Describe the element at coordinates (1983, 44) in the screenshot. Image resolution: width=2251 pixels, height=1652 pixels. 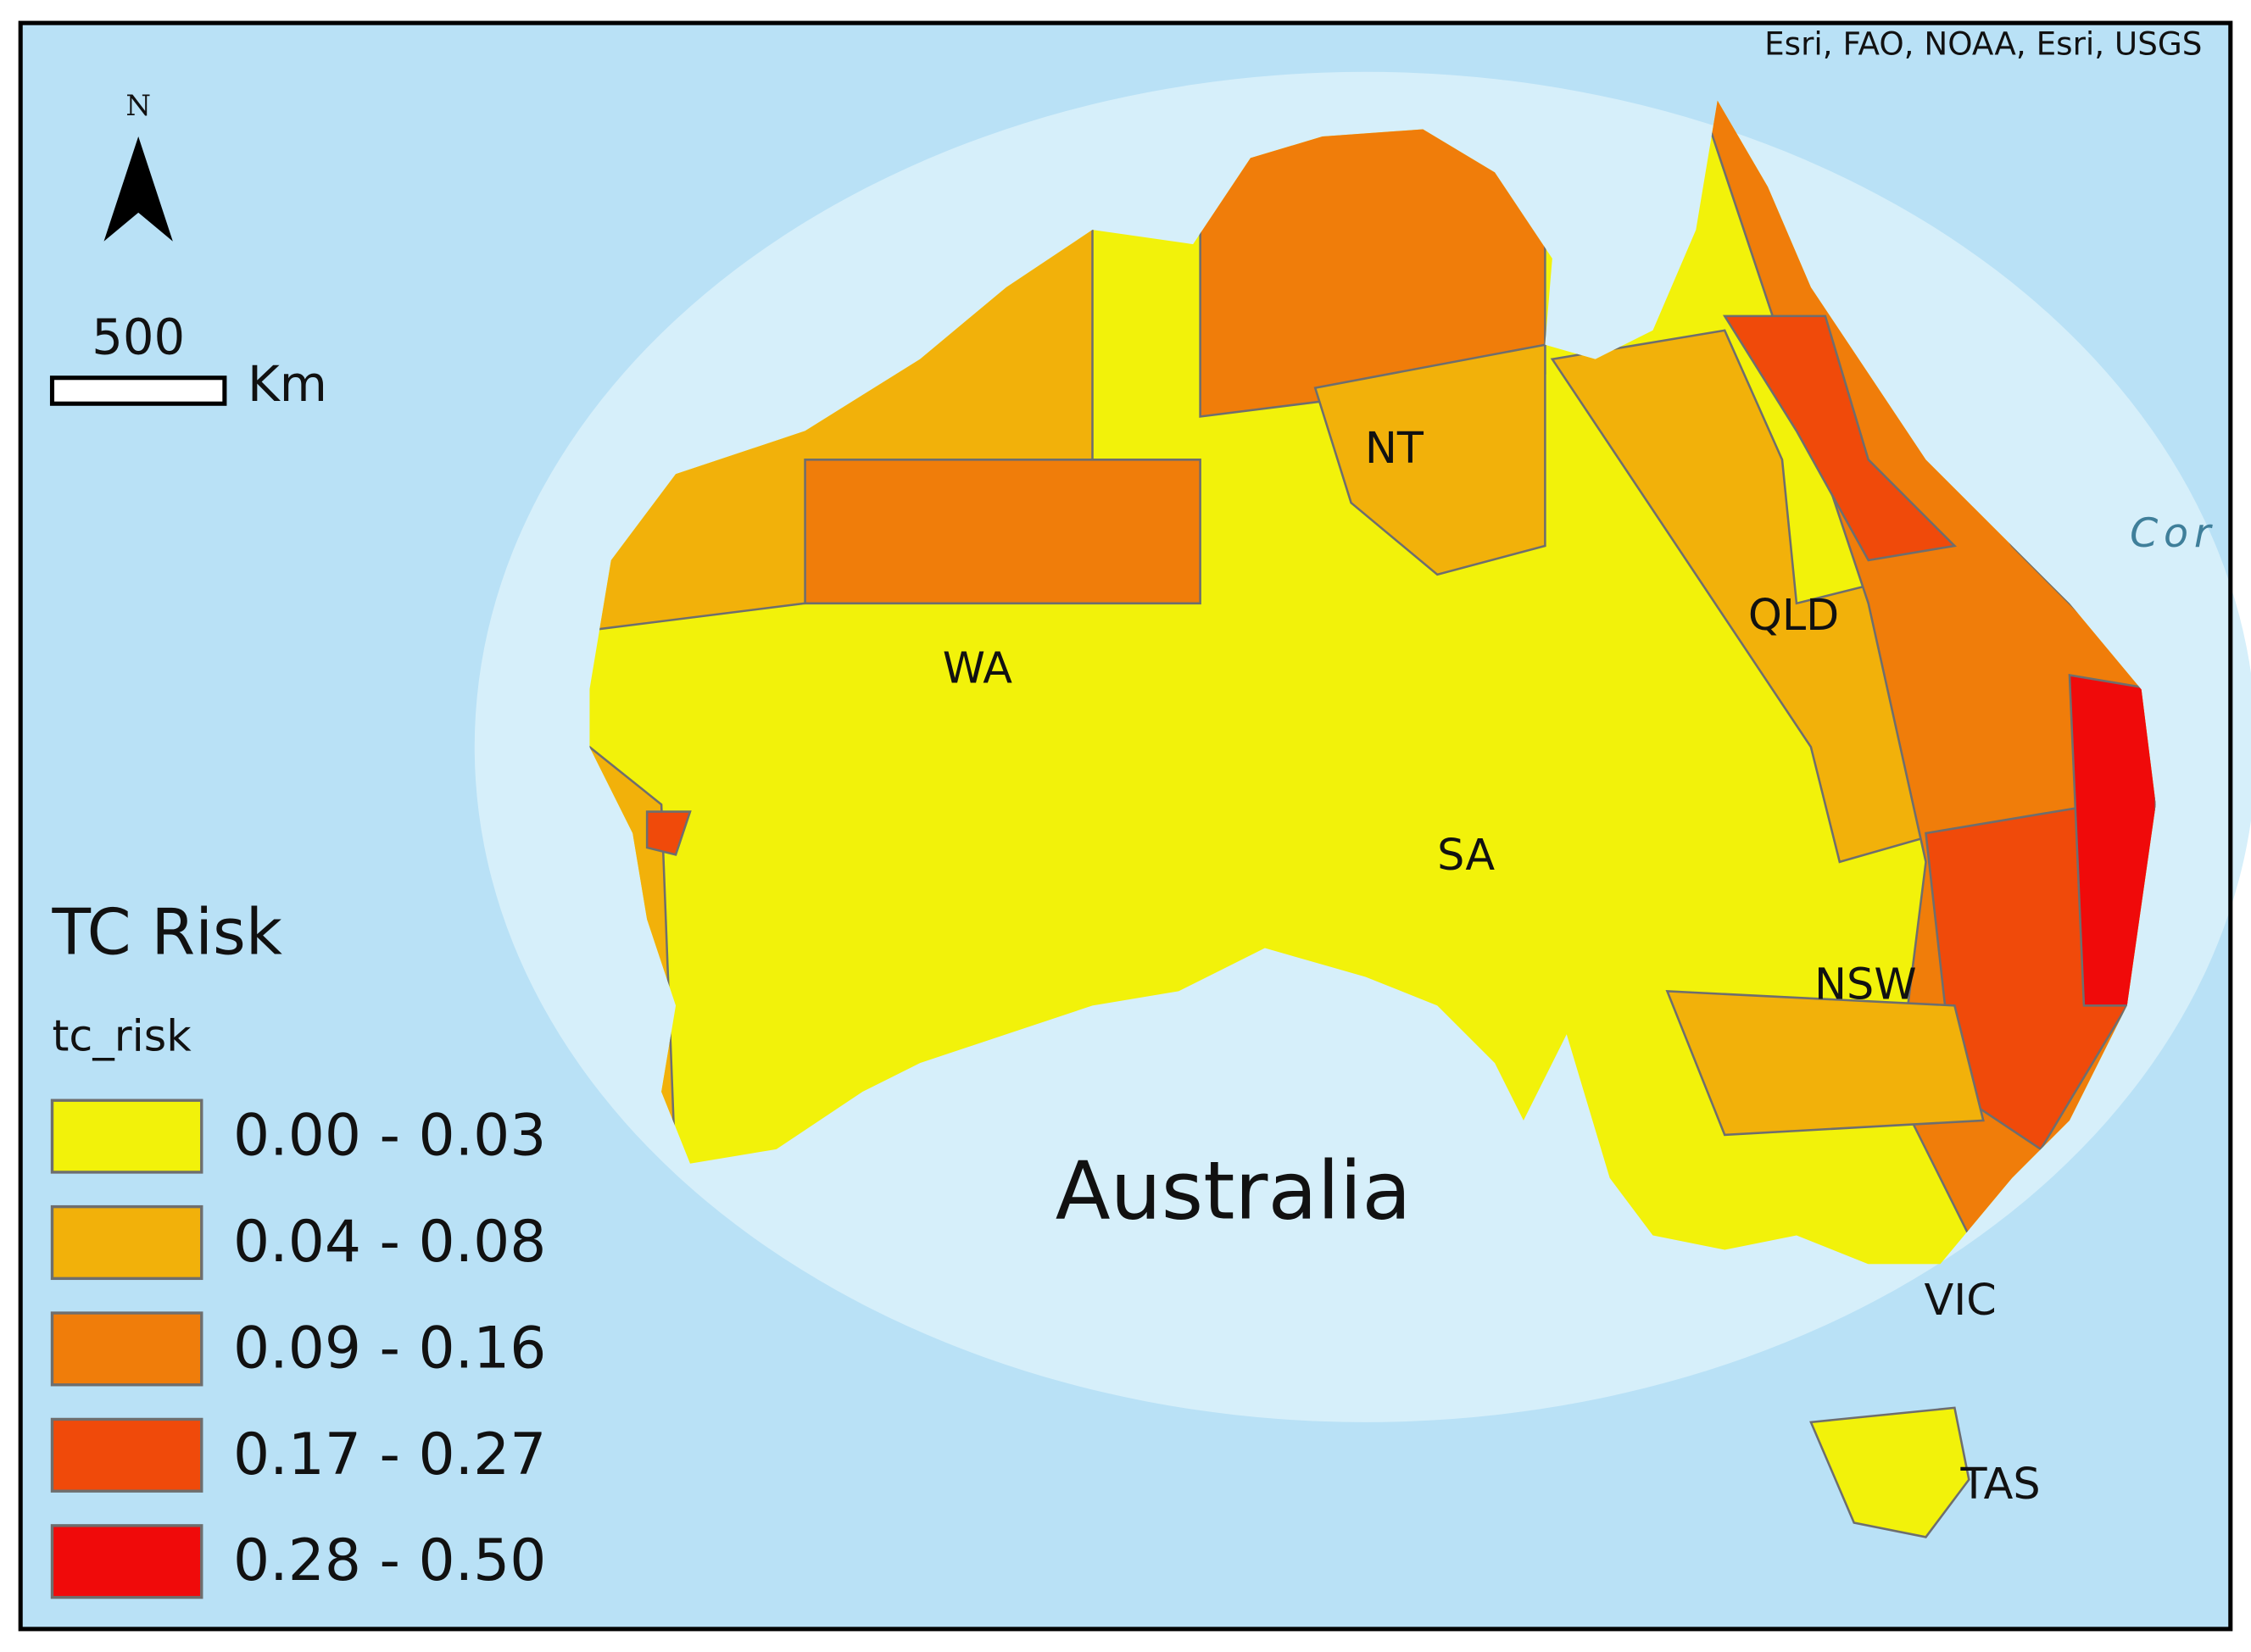
I see `attribution: Esri, FAO, NOAA, Esri, USGS` at that location.